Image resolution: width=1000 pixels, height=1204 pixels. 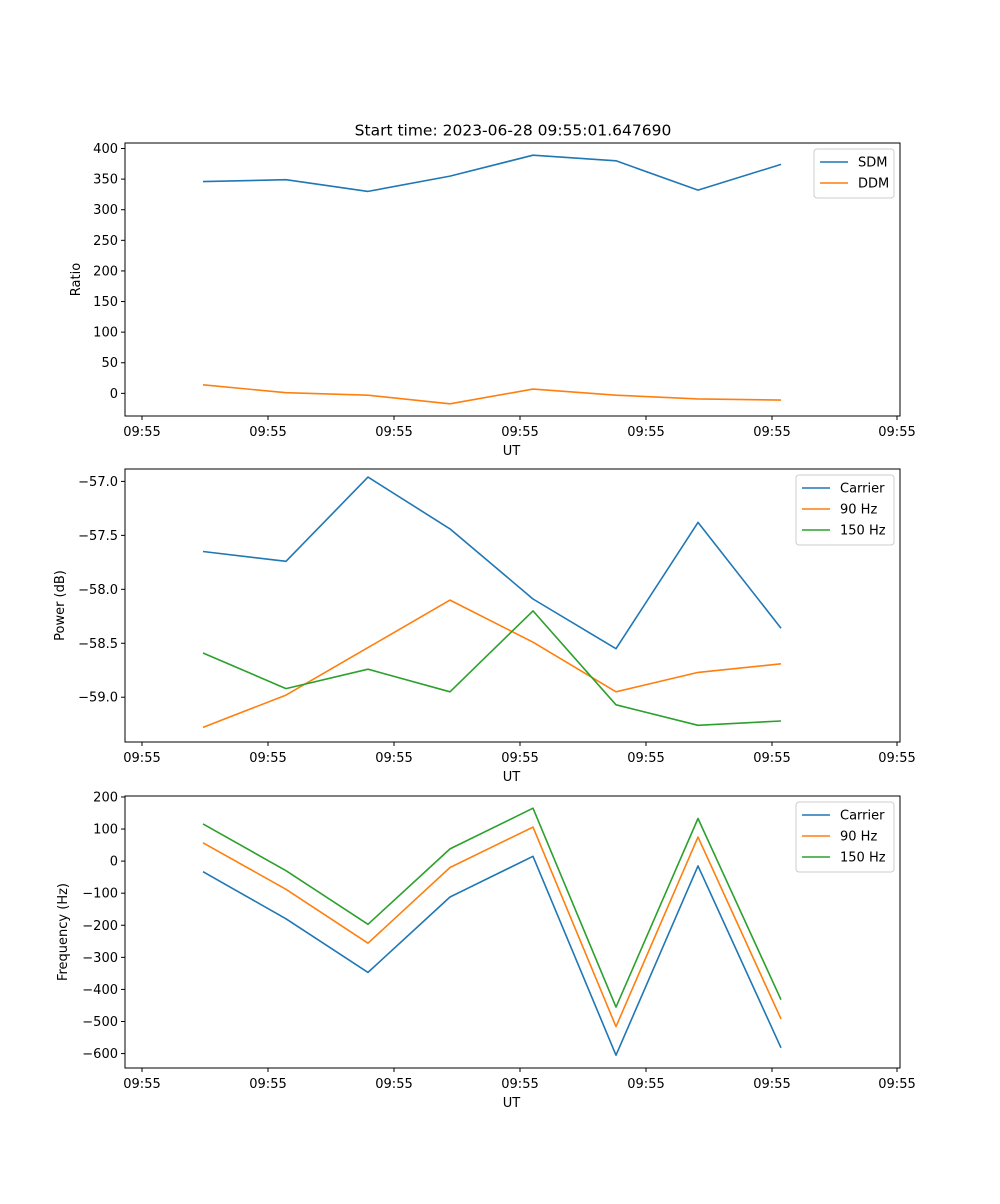 I want to click on legend: SDM DDM, so click(x=854, y=173).